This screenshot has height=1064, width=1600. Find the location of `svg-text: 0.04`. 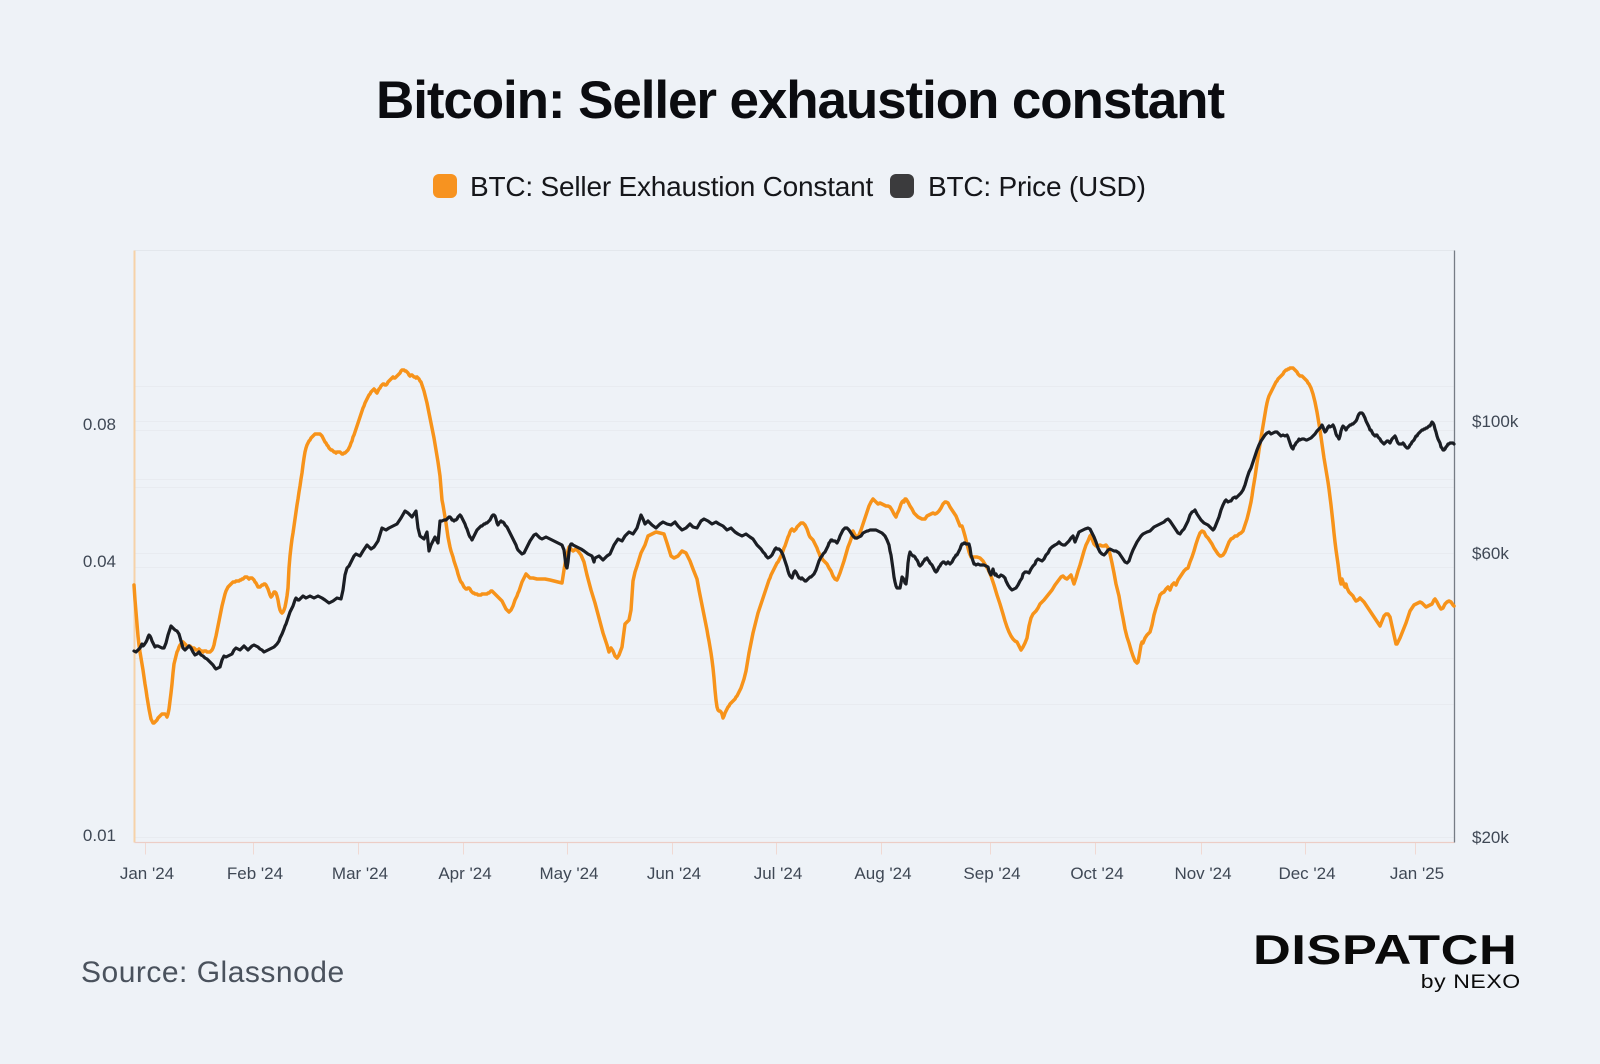

svg-text: 0.04 is located at coordinates (99, 561).